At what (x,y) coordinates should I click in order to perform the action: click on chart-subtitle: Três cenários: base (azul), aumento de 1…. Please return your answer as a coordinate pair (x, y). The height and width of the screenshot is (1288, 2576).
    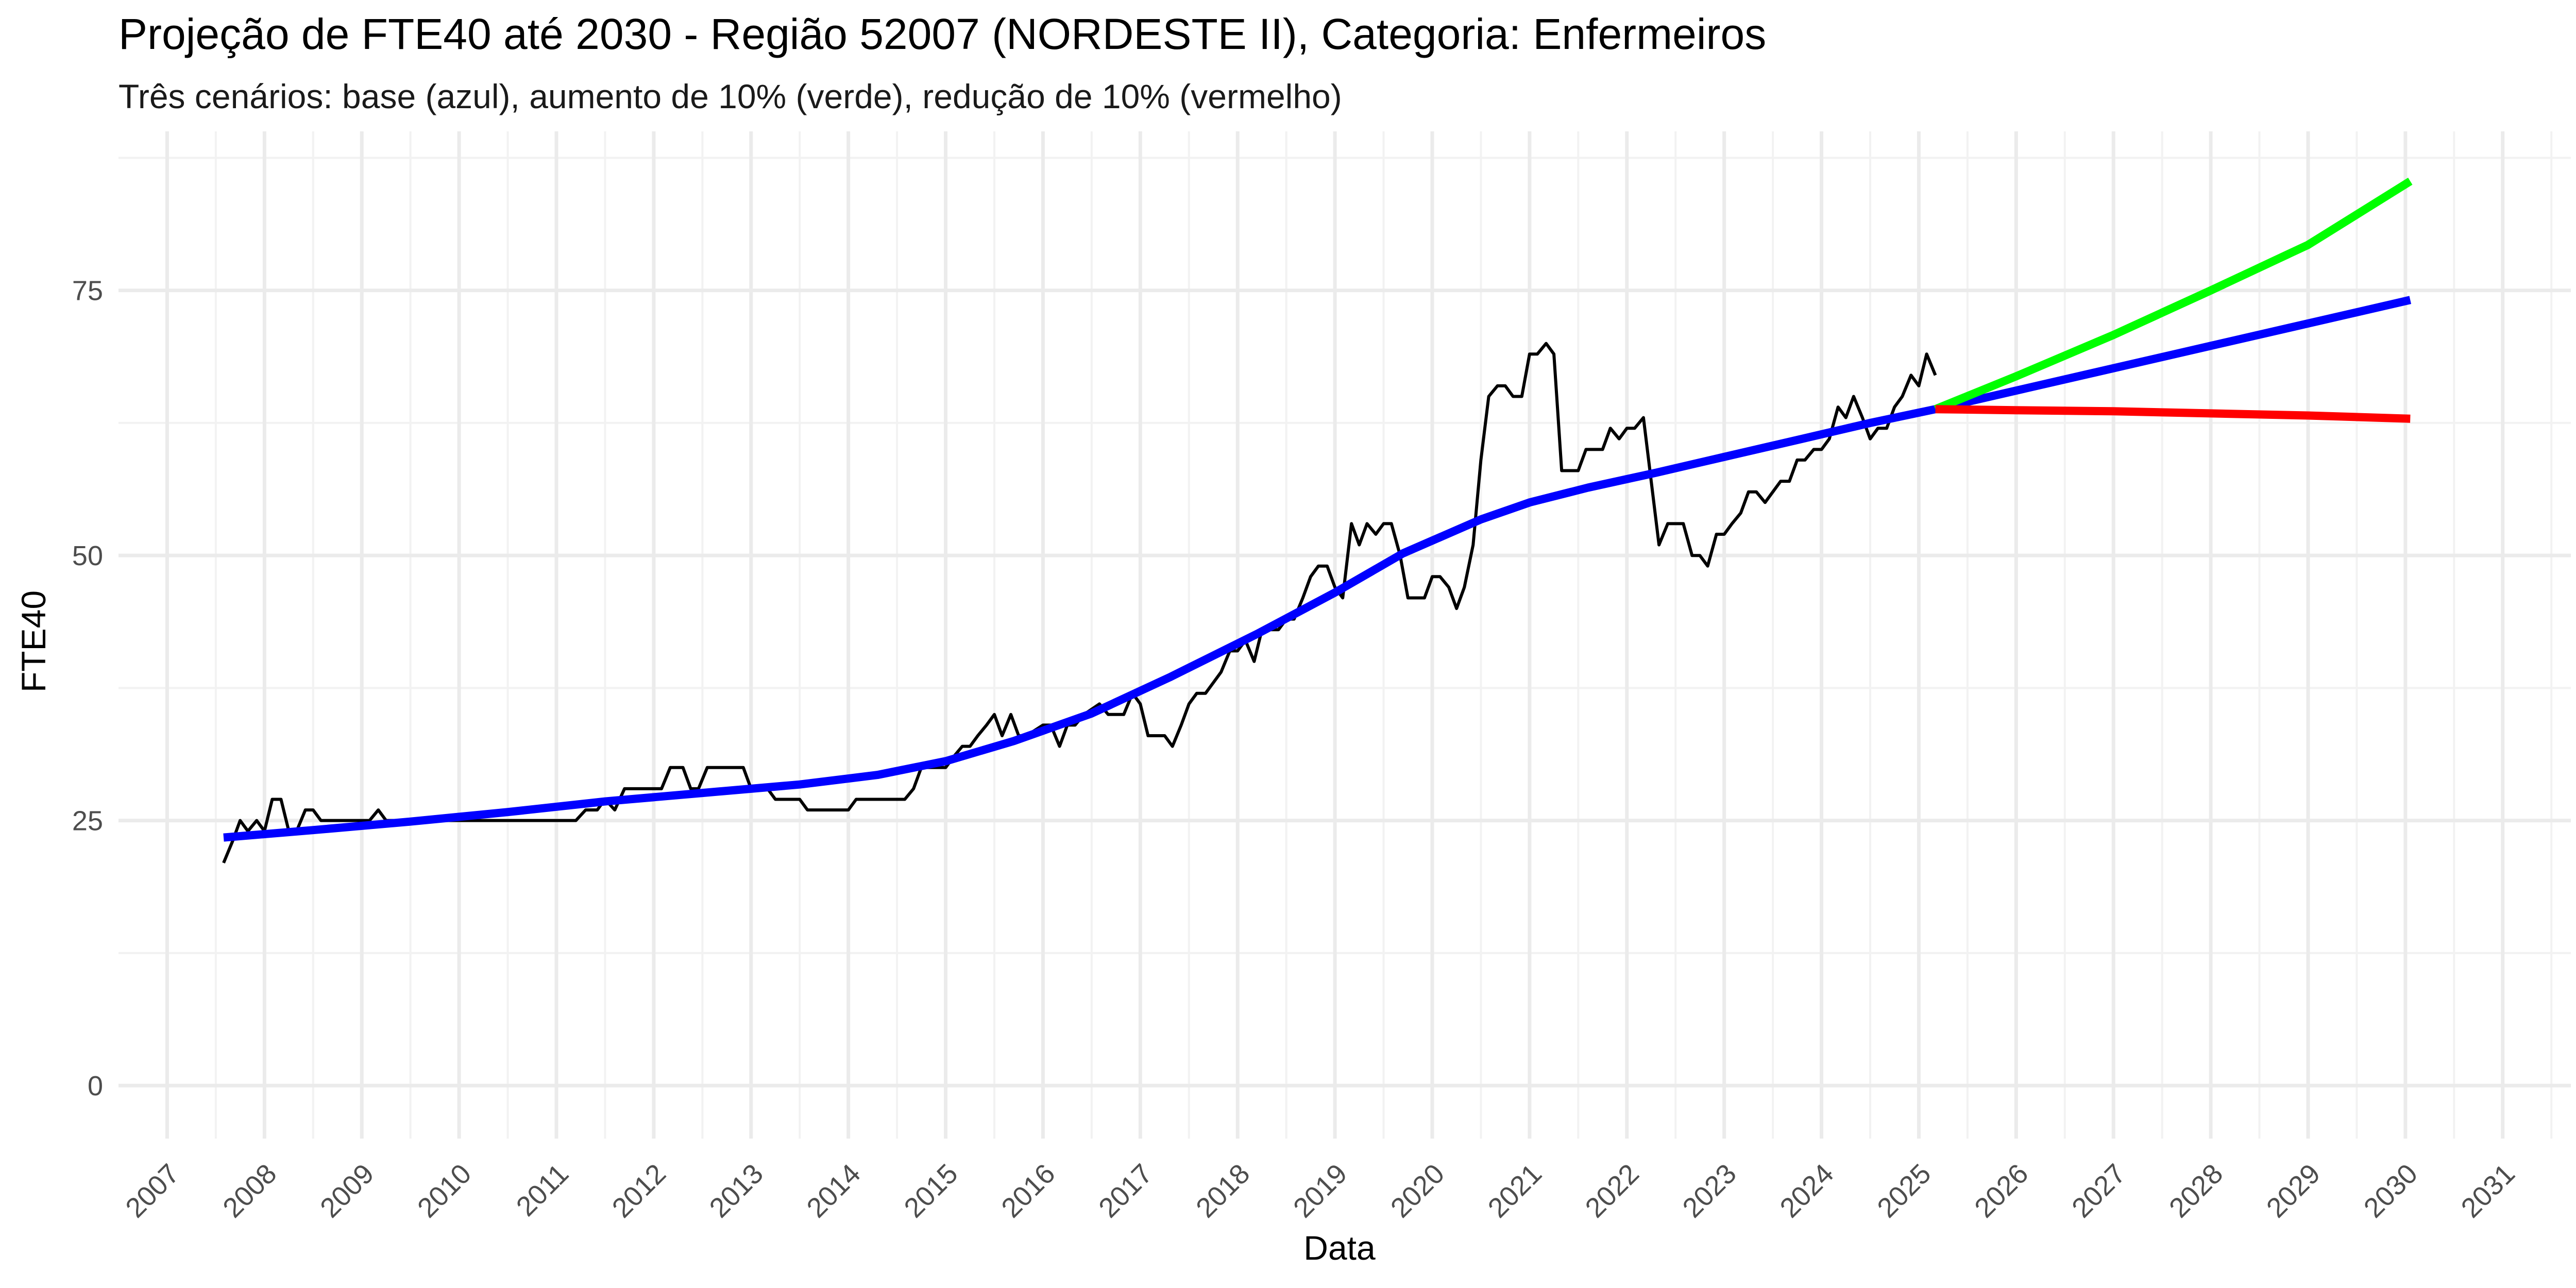
    Looking at the image, I should click on (730, 96).